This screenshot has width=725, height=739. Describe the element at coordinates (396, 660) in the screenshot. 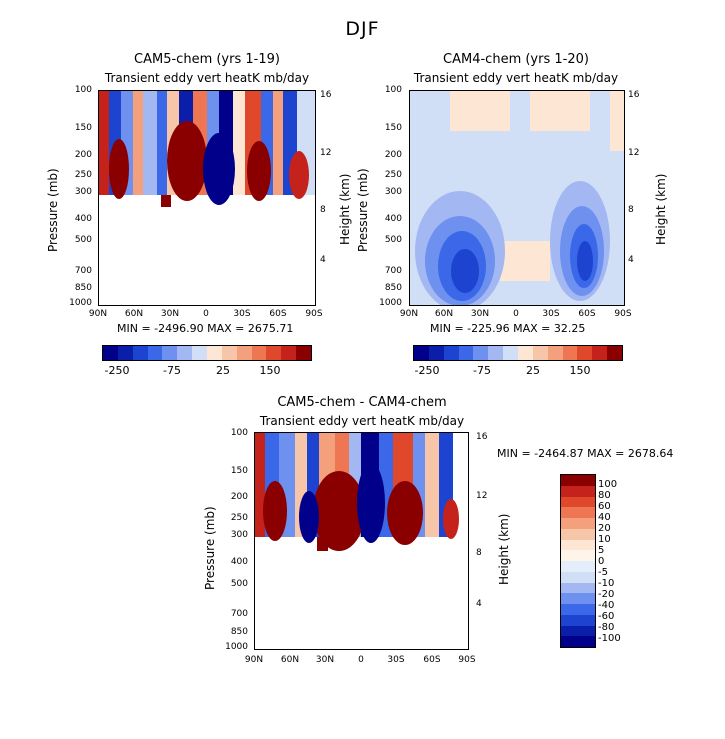

I see `p3-xtick: 30S` at that location.